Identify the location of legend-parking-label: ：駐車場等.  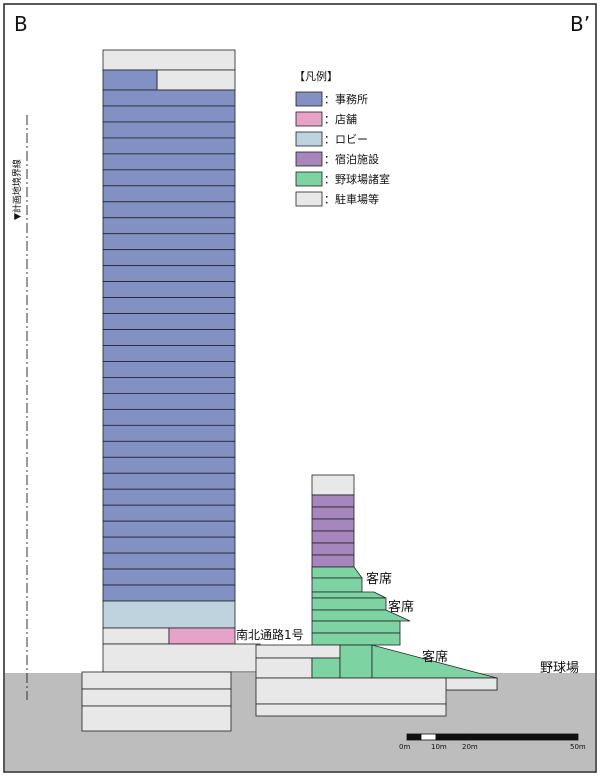
(351, 199).